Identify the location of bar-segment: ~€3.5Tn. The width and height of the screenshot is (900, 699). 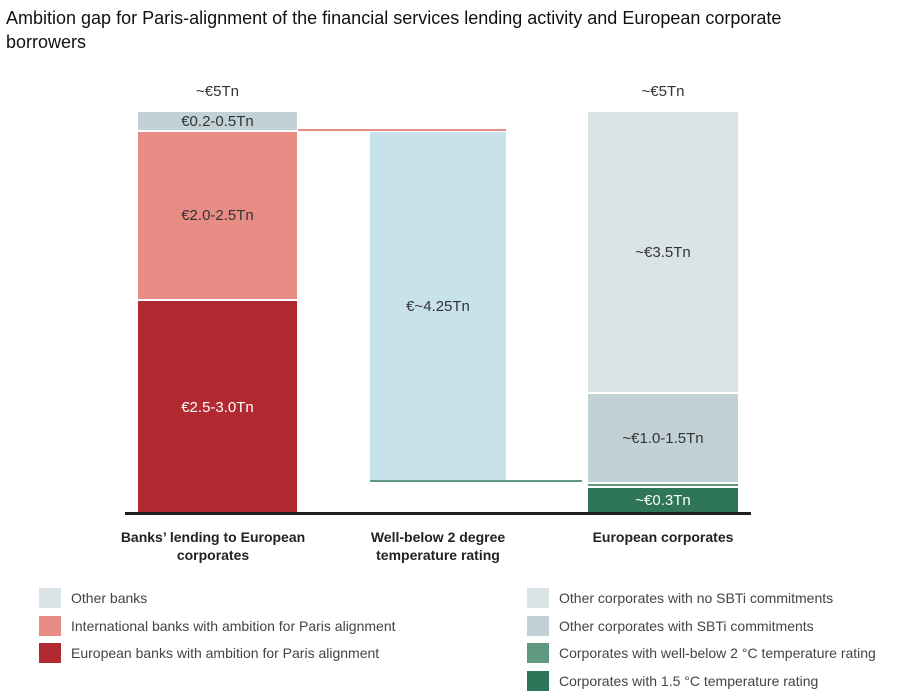
(663, 251).